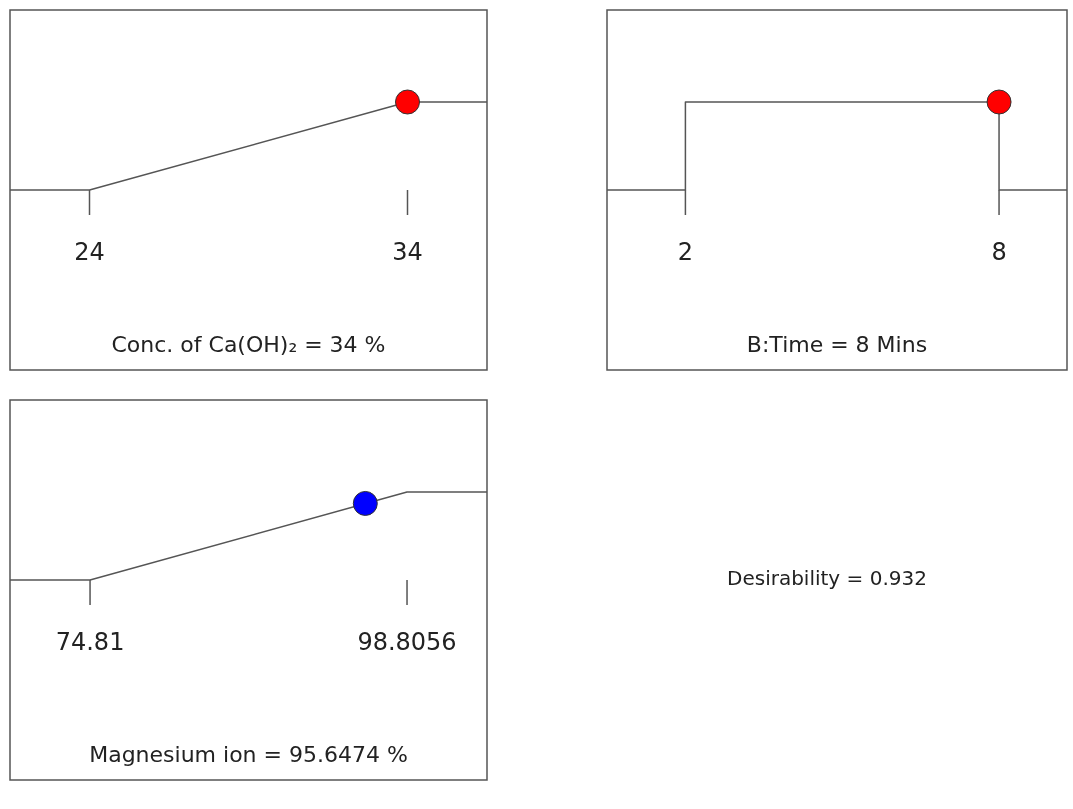 The image size is (1073, 809). Describe the element at coordinates (827, 578) in the screenshot. I see `text: Desirability = 0.932` at that location.